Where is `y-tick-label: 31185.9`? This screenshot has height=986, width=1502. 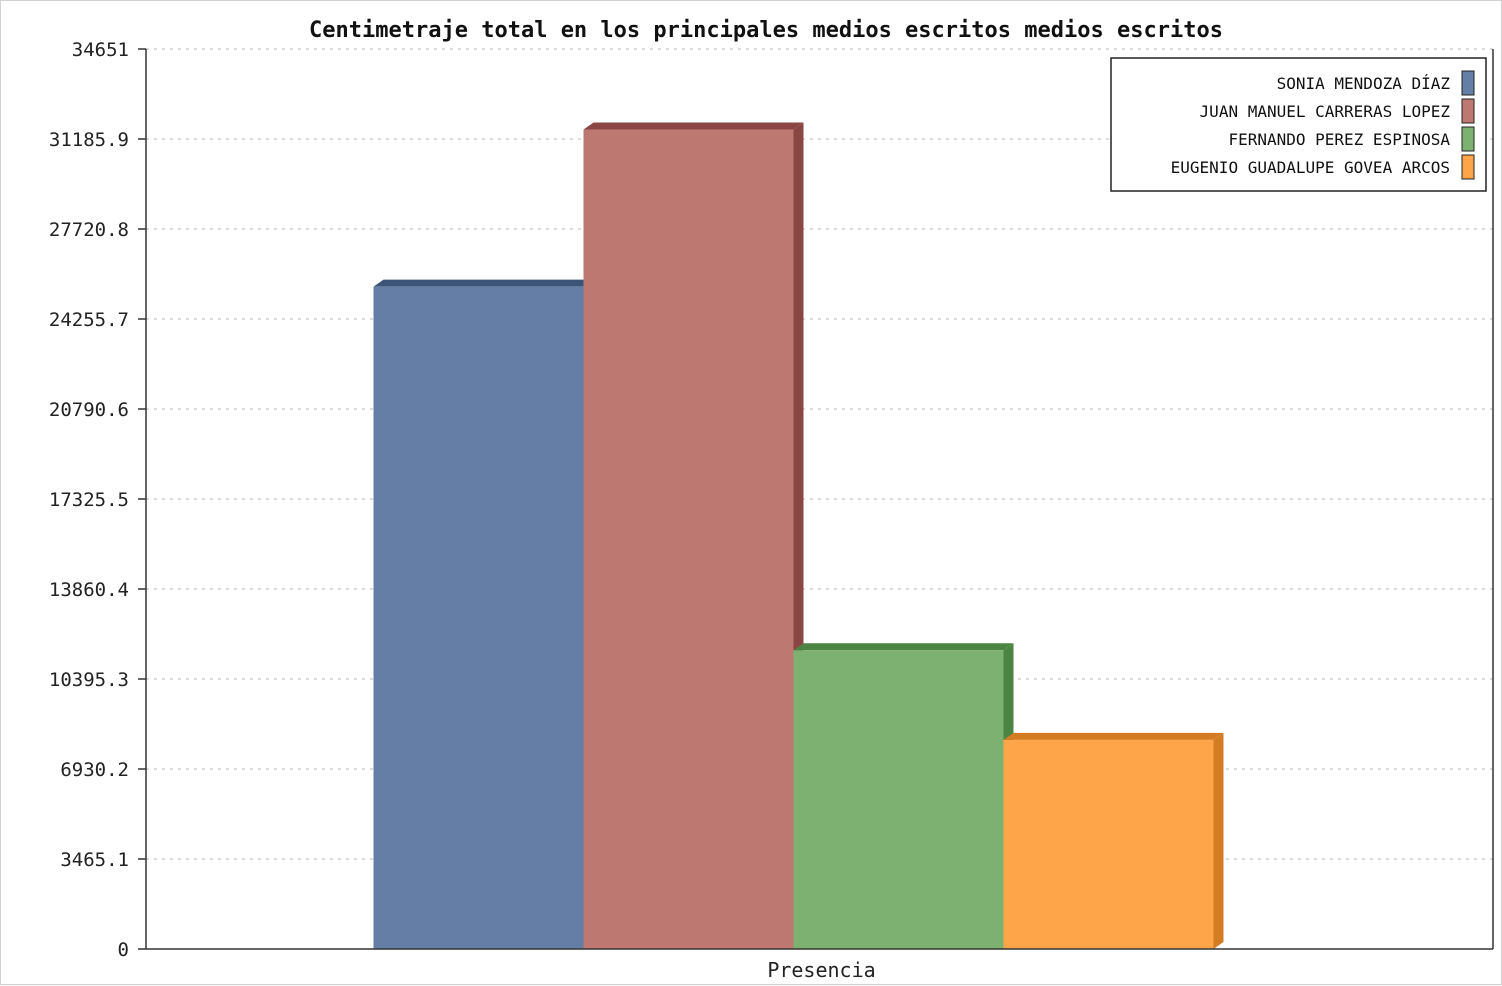 y-tick-label: 31185.9 is located at coordinates (89, 140).